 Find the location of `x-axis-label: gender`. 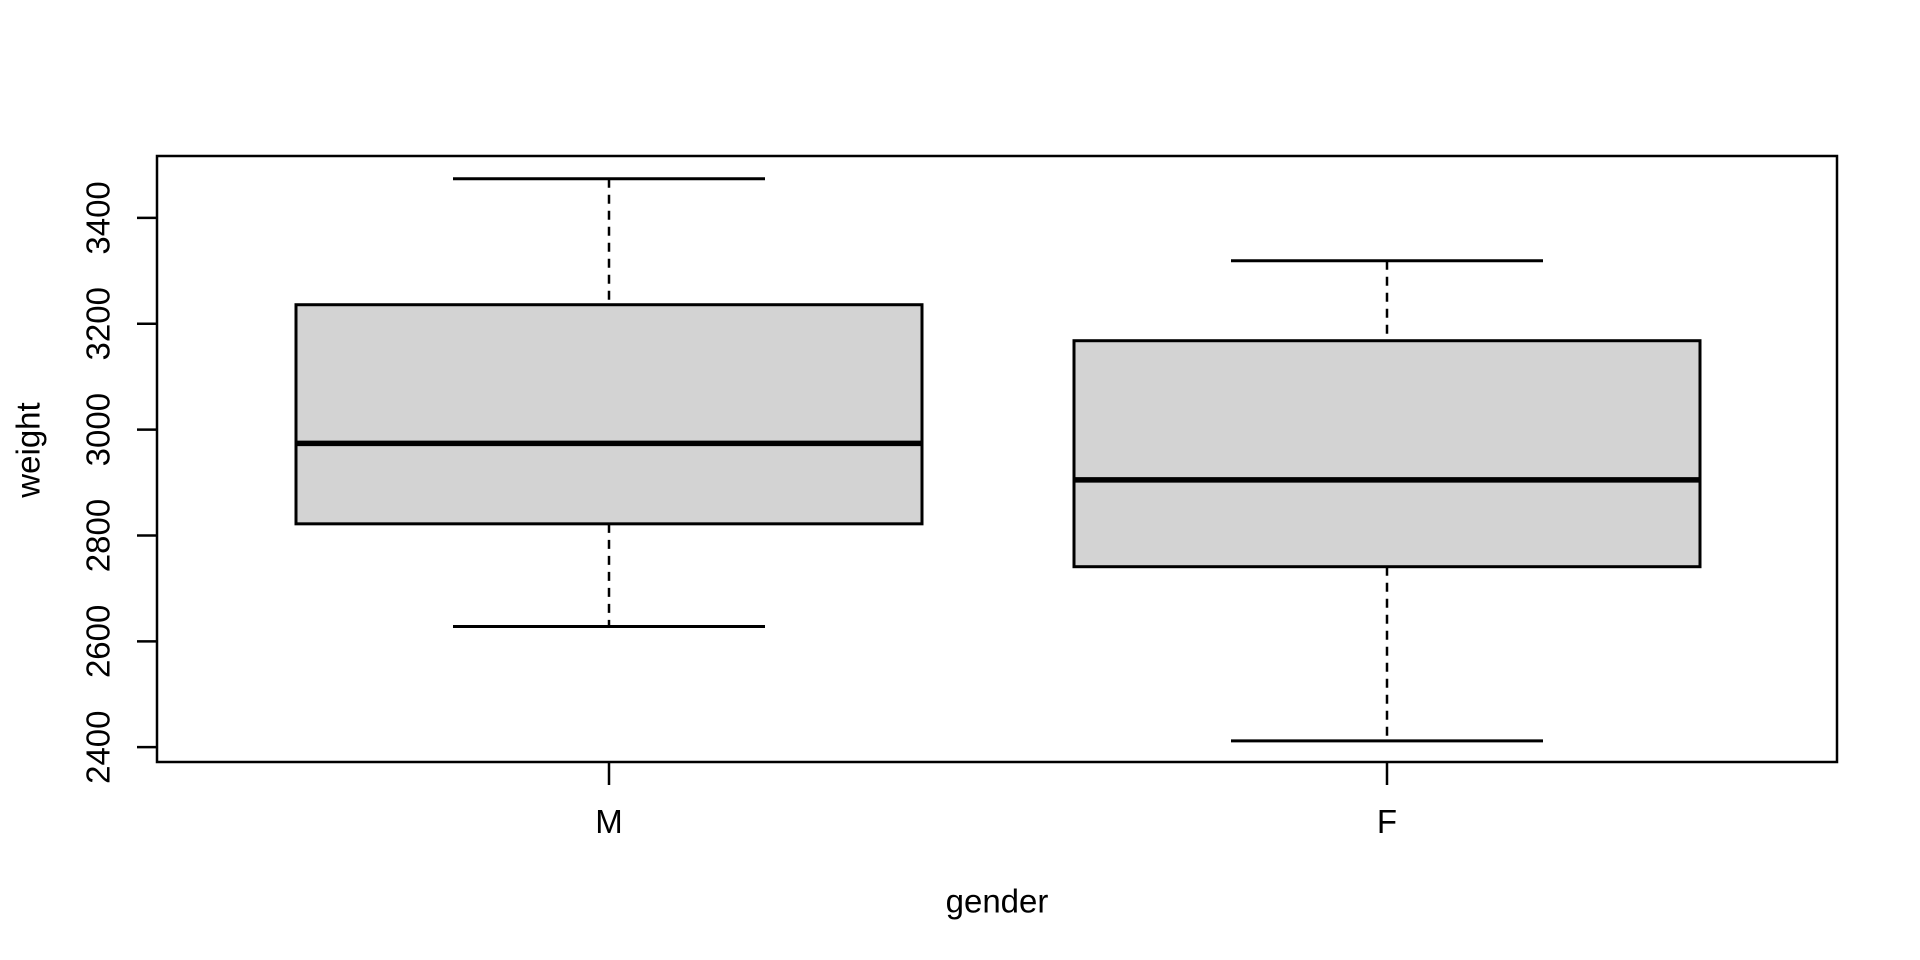

x-axis-label: gender is located at coordinates (997, 901).